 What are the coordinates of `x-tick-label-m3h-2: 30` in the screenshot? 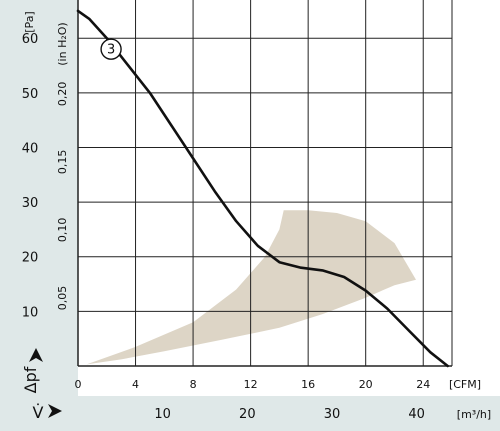 It's located at (332, 414).